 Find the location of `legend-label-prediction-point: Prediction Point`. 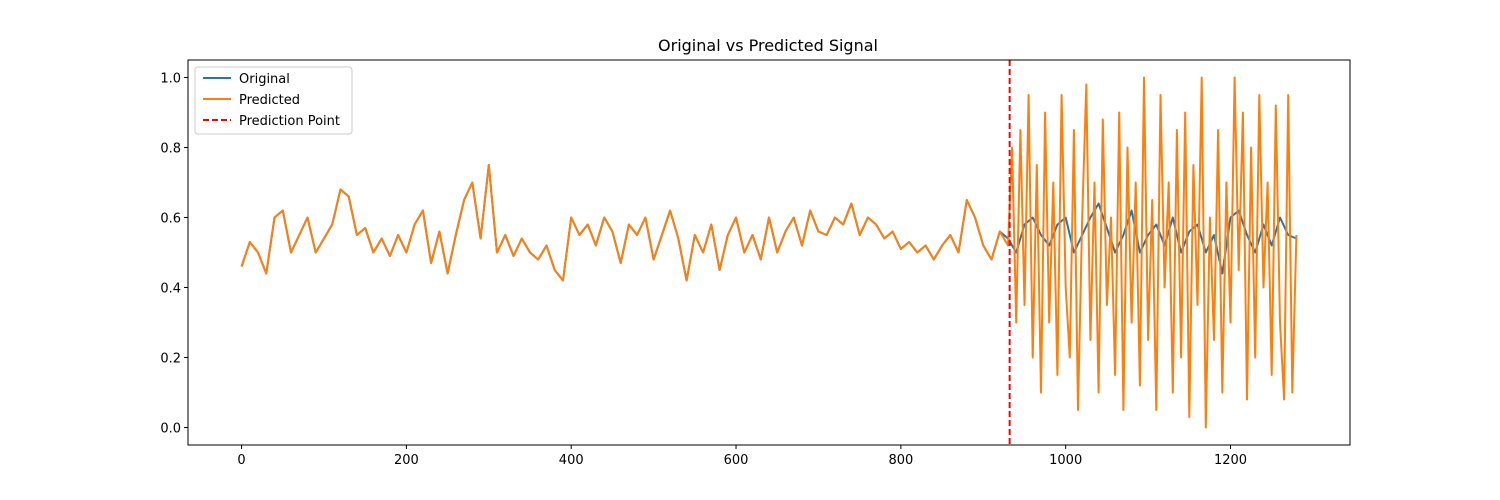

legend-label-prediction-point: Prediction Point is located at coordinates (289, 121).